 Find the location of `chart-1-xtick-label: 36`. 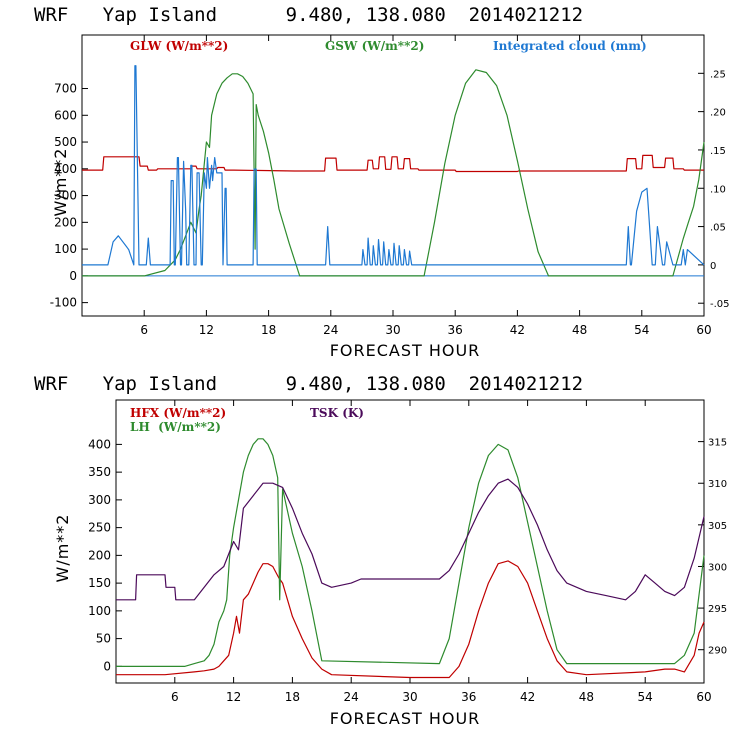

chart-1-xtick-label: 36 is located at coordinates (455, 330).